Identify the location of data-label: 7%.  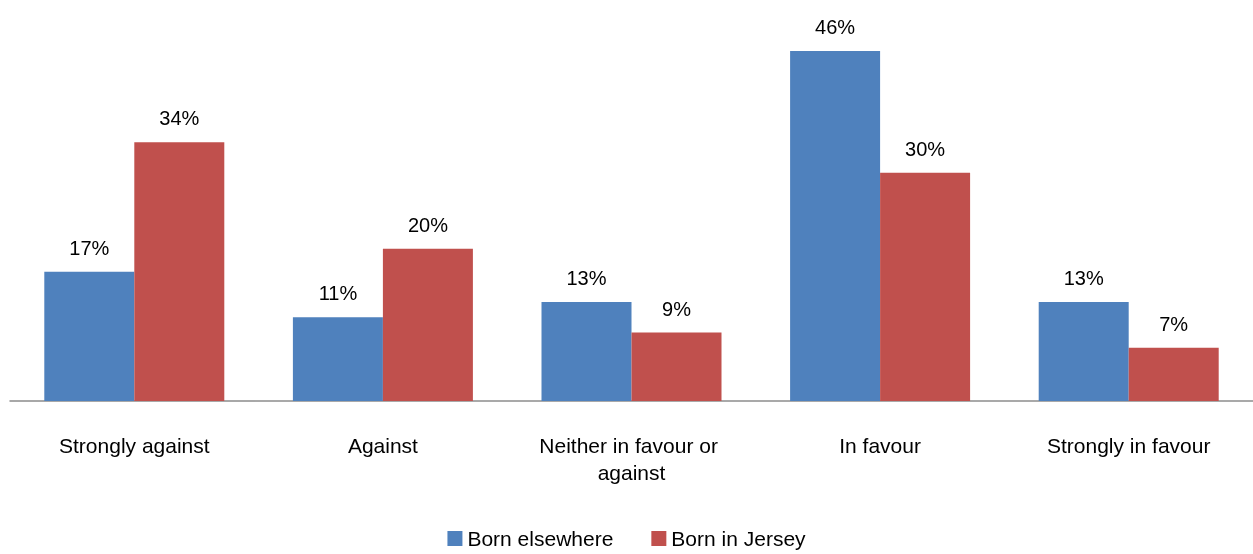
(1174, 323).